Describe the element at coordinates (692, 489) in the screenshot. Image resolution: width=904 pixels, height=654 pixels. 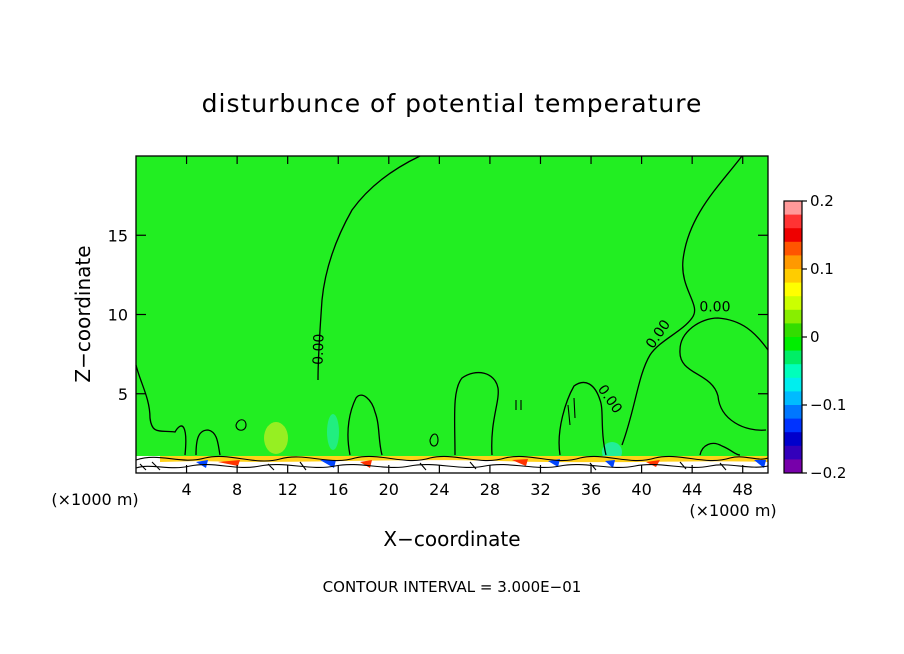
I see `x-tick-label: 44` at that location.